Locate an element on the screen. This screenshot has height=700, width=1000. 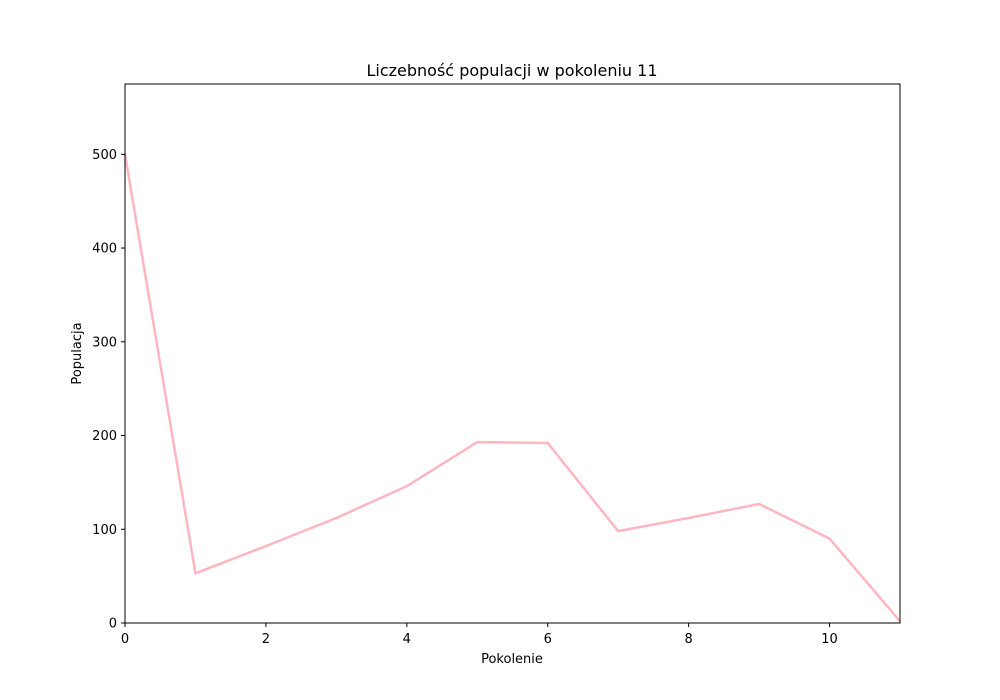
y-tick-label: 100 is located at coordinates (104, 530).